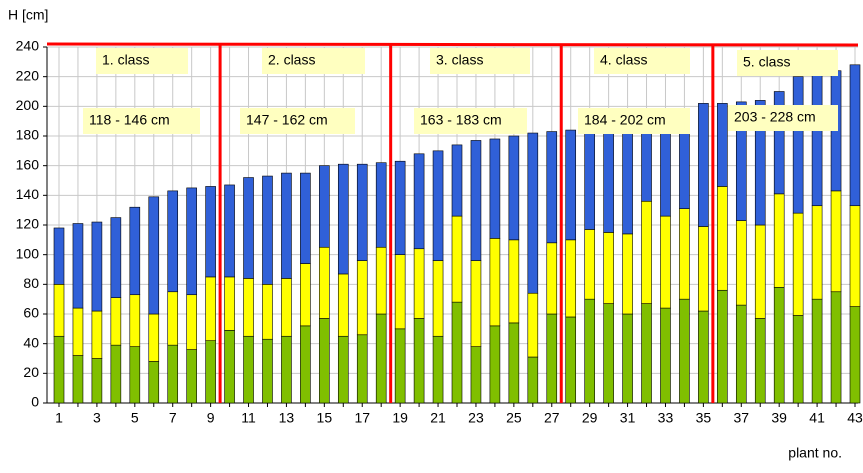 This screenshot has height=473, width=863. What do you see at coordinates (28, 194) in the screenshot?
I see `y-tick-label: 140` at bounding box center [28, 194].